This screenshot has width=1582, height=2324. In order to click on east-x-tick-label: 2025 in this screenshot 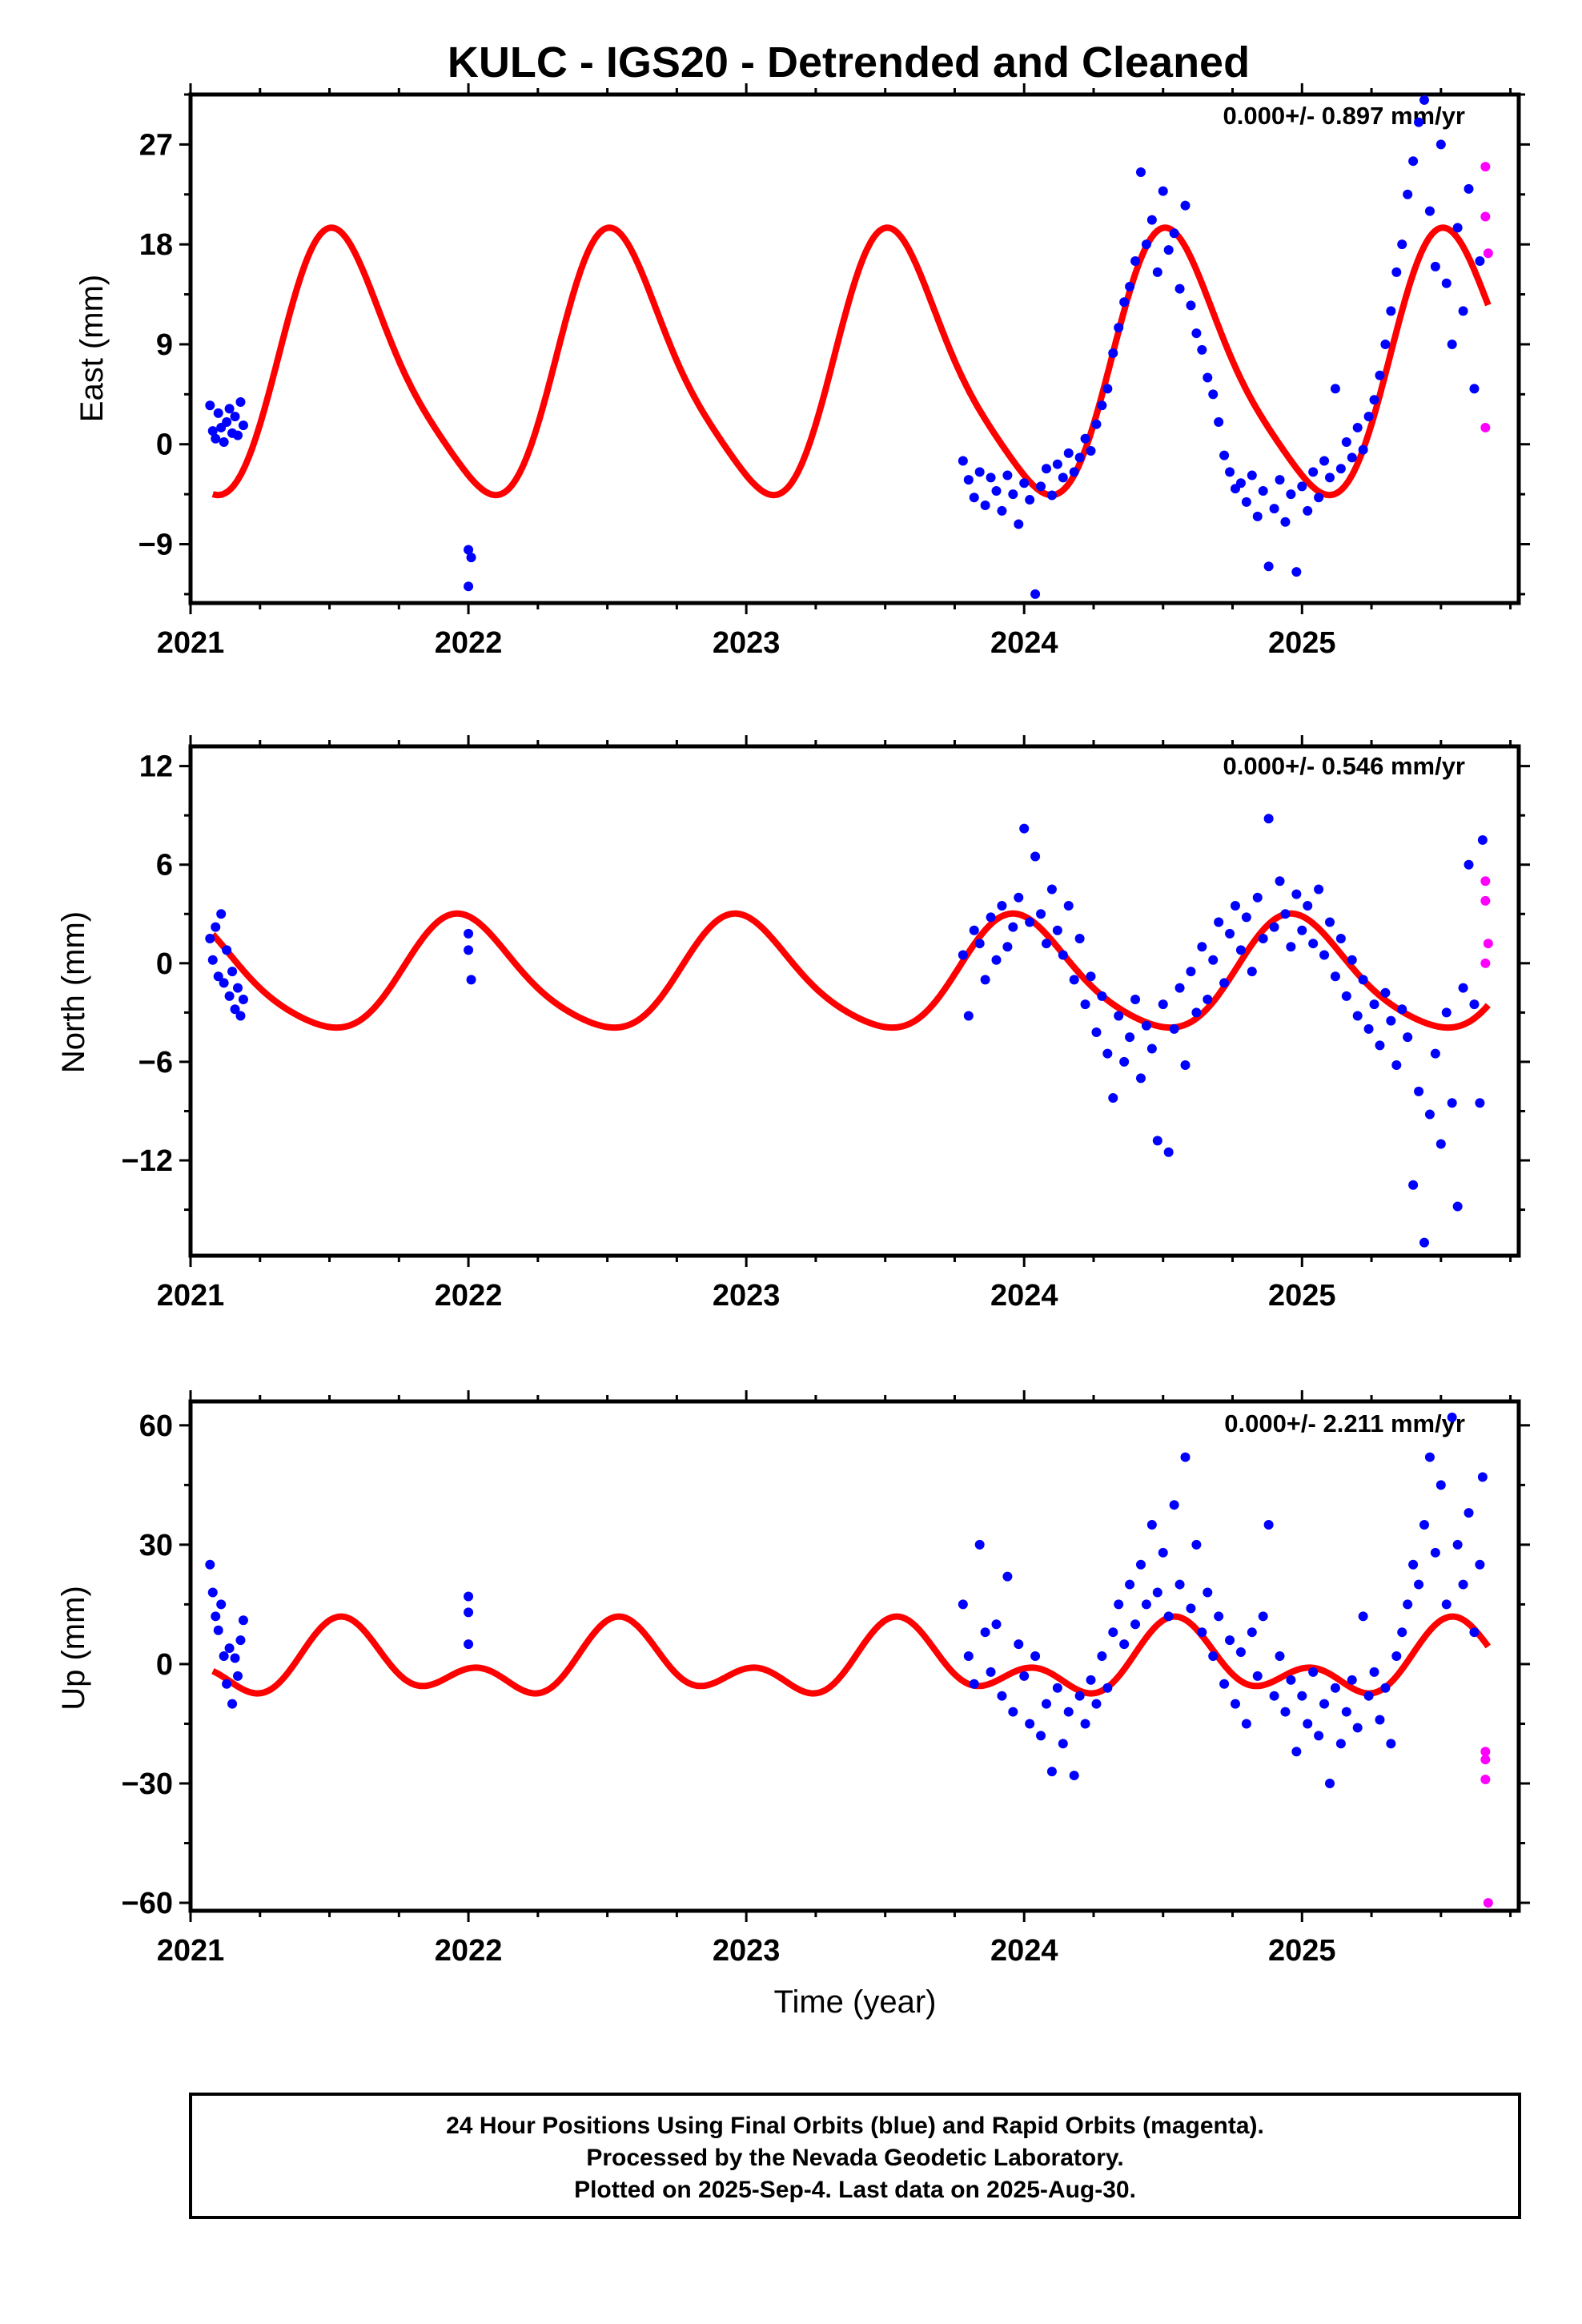, I will do `click(1302, 643)`.